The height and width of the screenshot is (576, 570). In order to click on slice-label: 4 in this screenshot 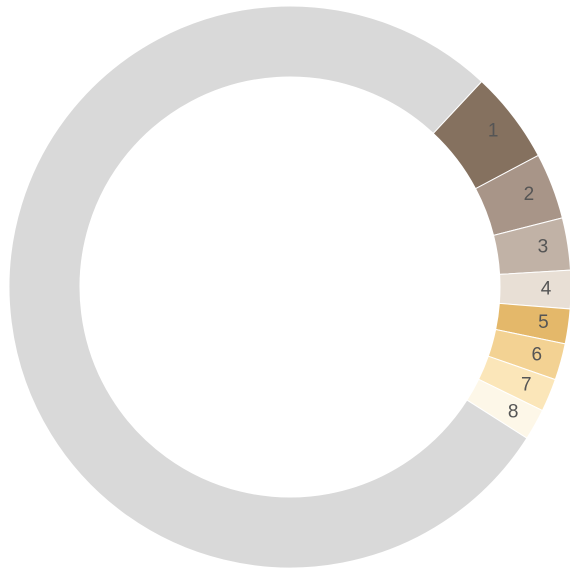, I will do `click(546, 288)`.